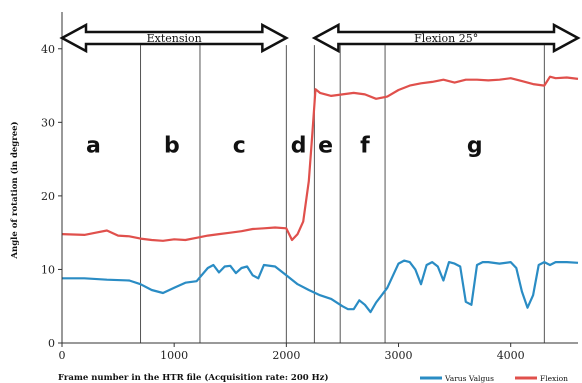  Describe the element at coordinates (51, 343) in the screenshot. I see `y-tick-label: 0` at that location.